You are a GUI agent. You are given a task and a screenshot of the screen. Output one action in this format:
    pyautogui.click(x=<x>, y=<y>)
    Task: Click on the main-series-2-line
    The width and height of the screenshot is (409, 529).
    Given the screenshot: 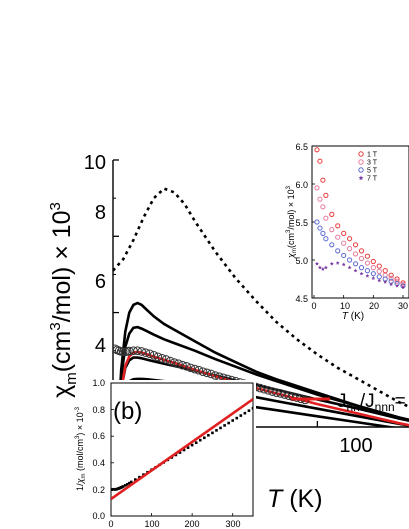 What is the action you would take?
    pyautogui.click(x=262, y=376)
    